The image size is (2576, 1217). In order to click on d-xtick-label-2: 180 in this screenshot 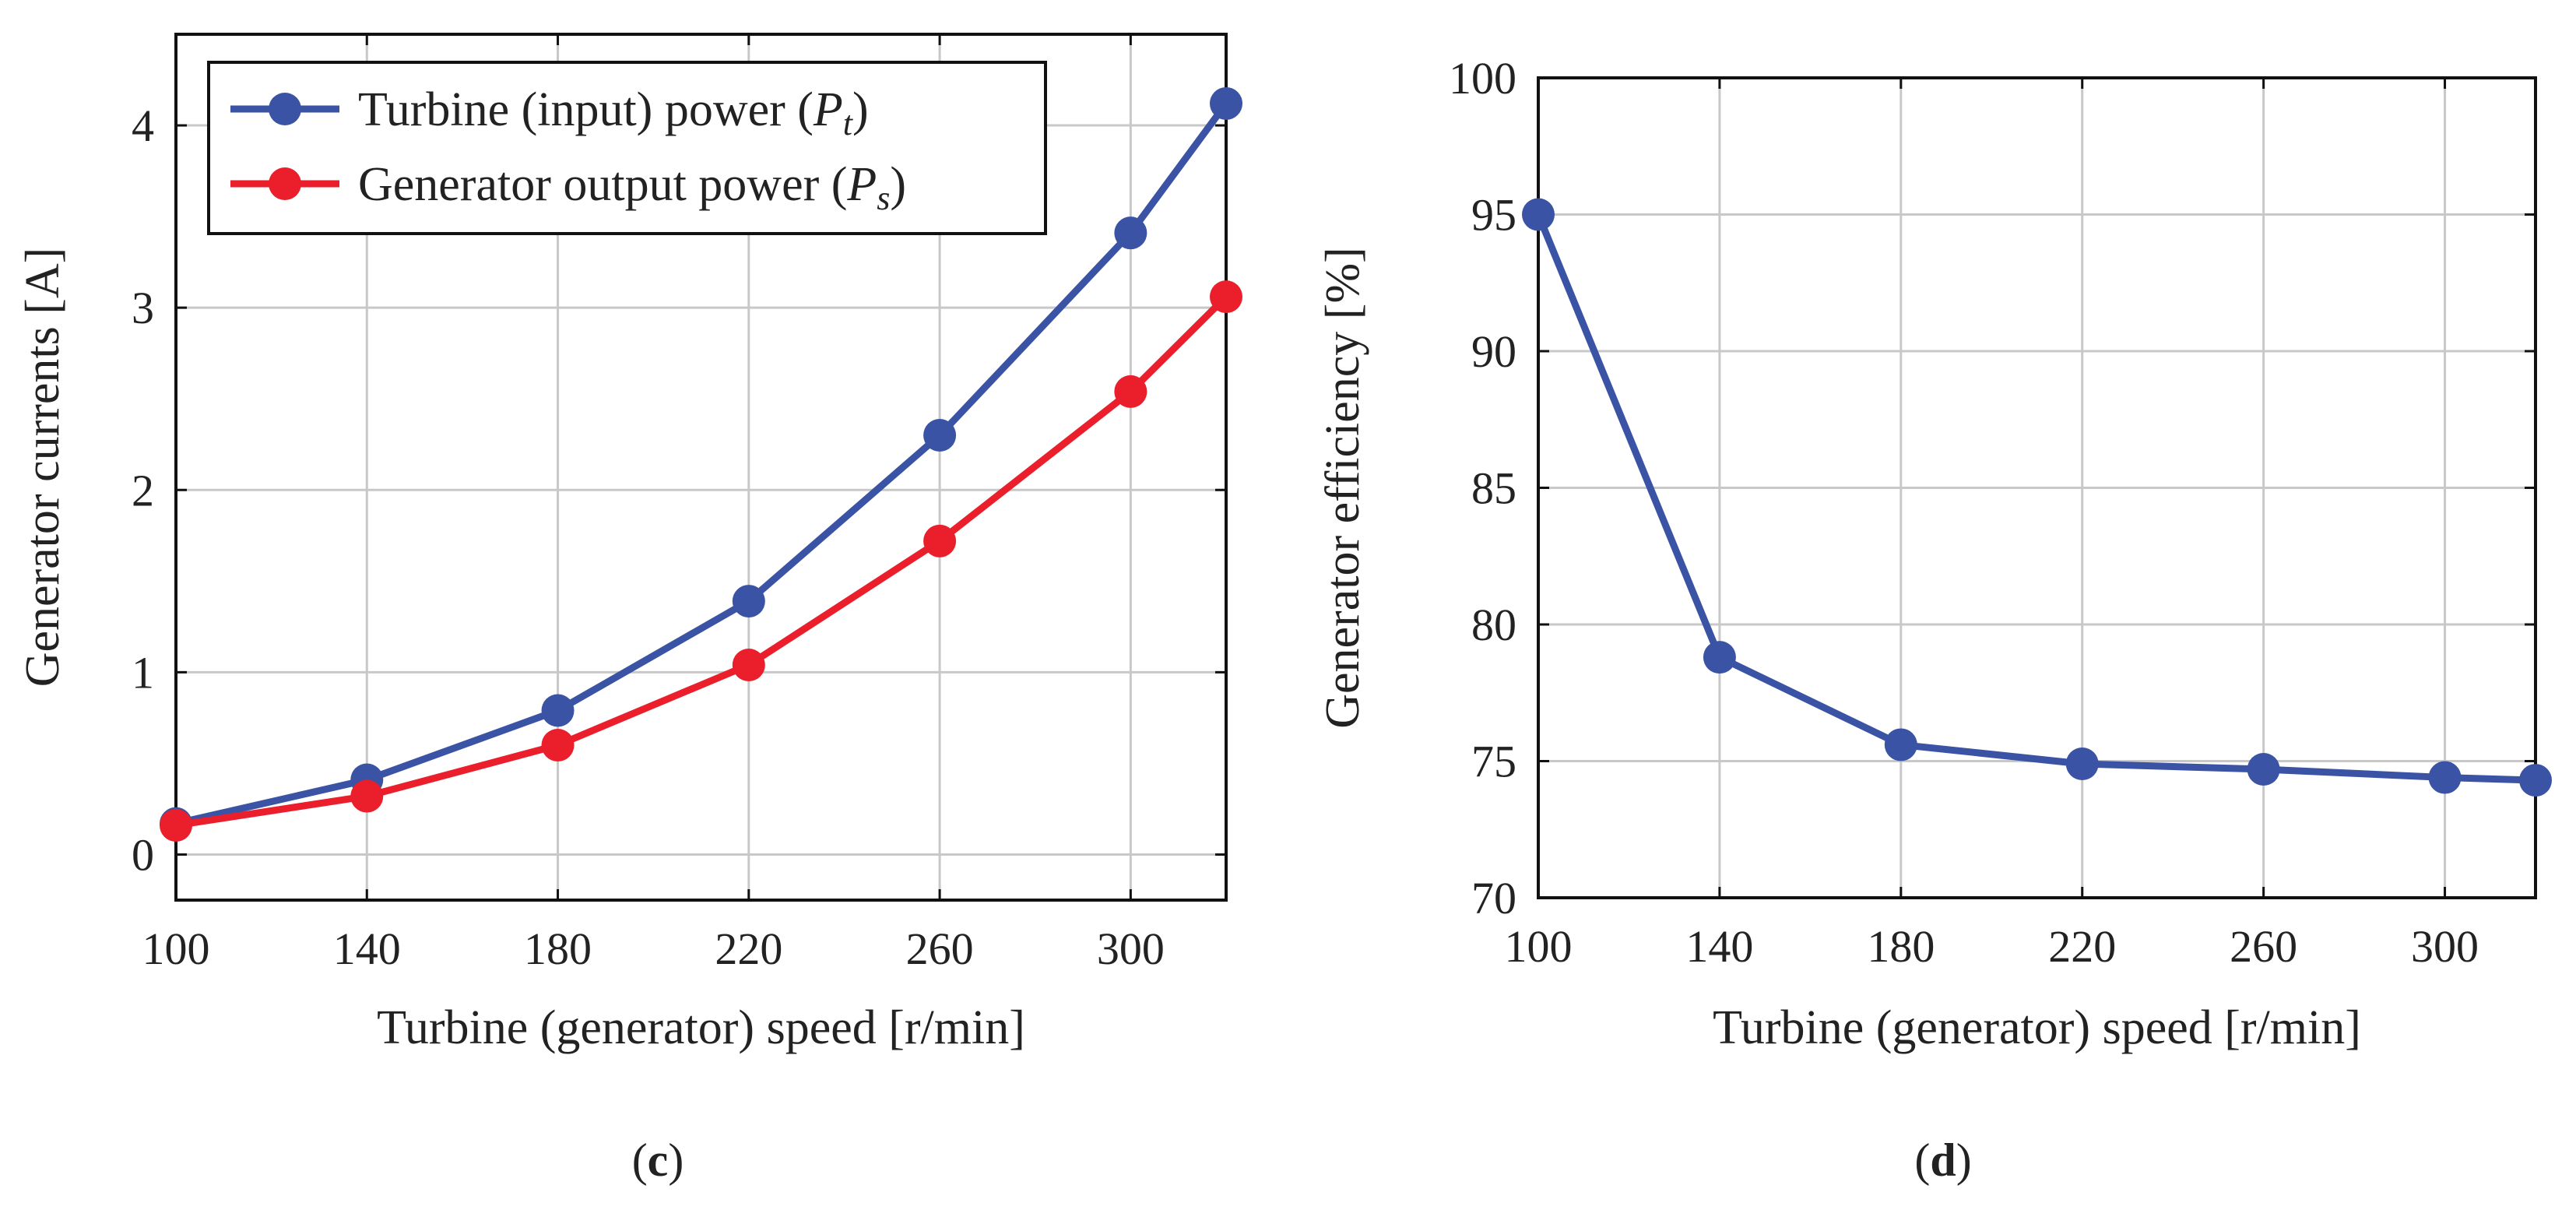, I will do `click(1901, 946)`.